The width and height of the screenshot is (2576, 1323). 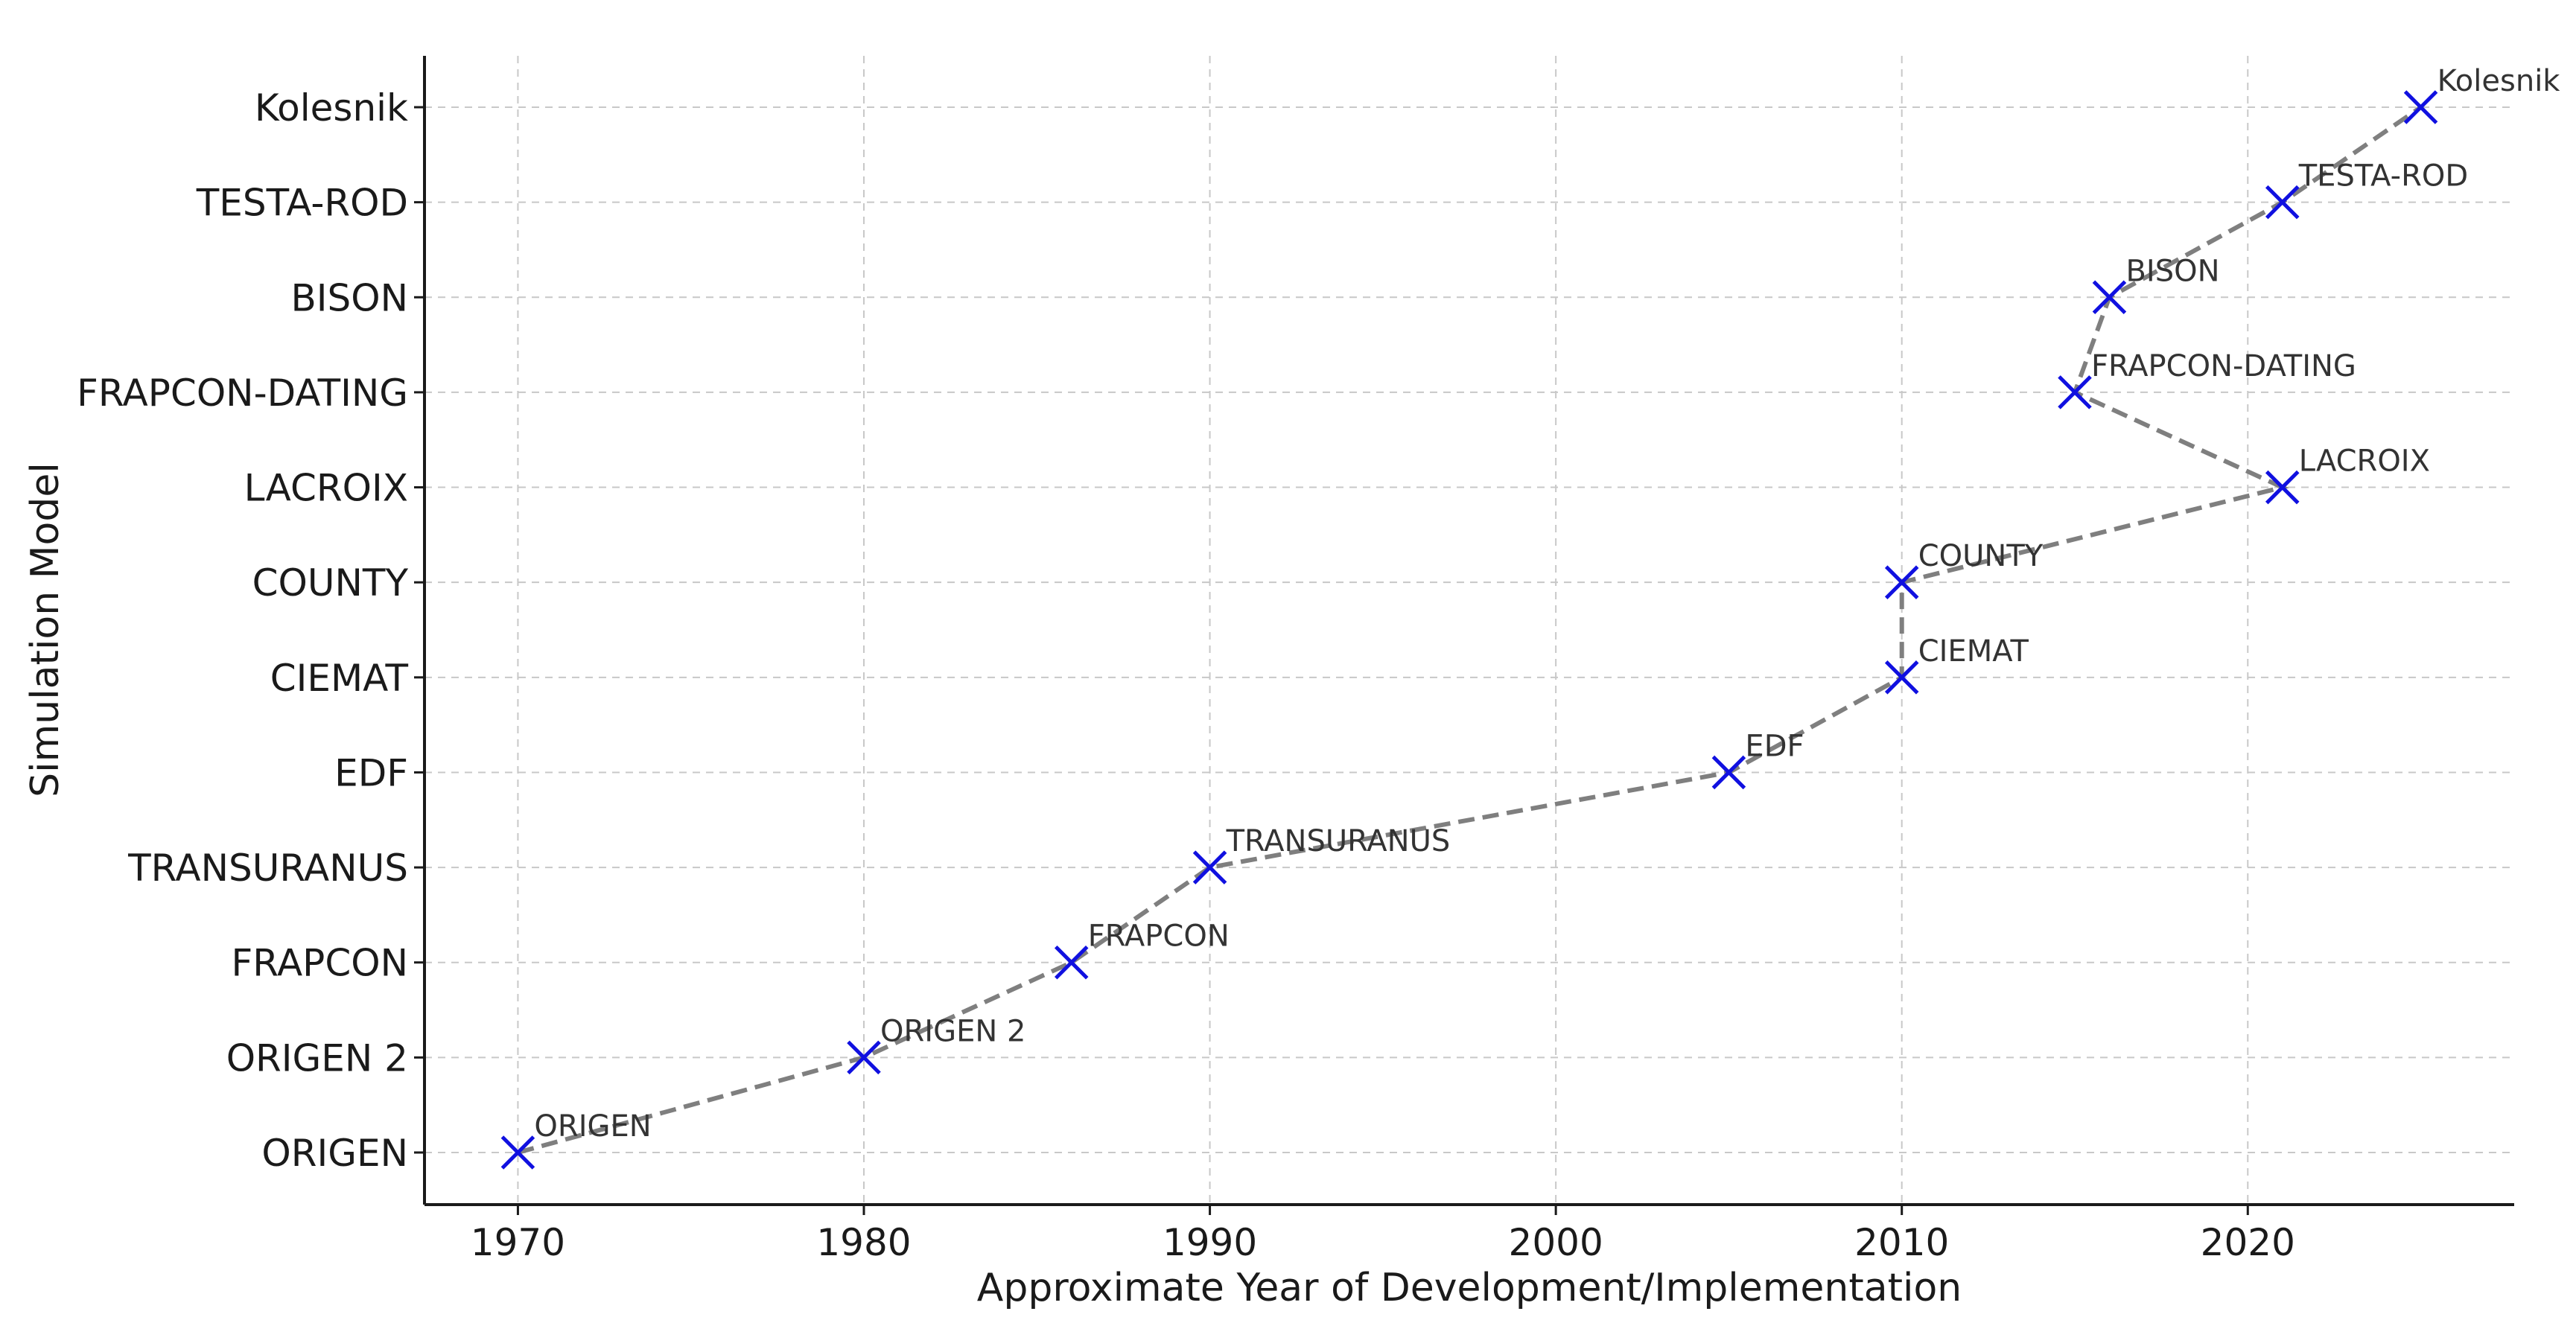 What do you see at coordinates (2383, 177) in the screenshot?
I see `data-label: TESTA-ROD` at bounding box center [2383, 177].